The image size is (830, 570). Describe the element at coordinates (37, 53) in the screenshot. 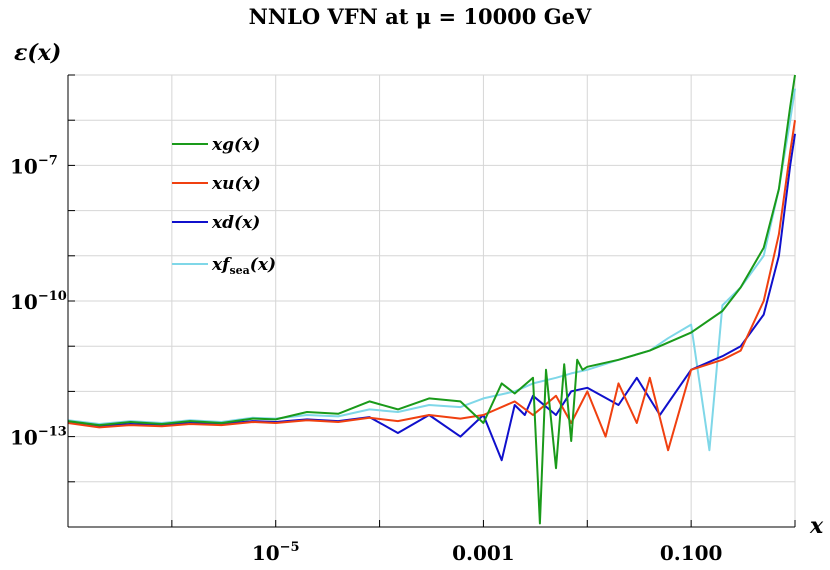

I see `y-axis-label: ε(x)` at that location.